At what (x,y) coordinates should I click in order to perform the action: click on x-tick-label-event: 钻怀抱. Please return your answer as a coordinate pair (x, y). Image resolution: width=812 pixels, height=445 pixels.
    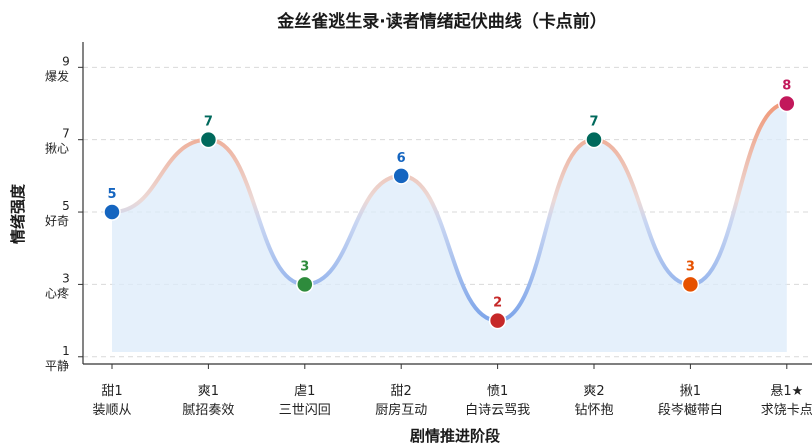
    Looking at the image, I should click on (593, 410).